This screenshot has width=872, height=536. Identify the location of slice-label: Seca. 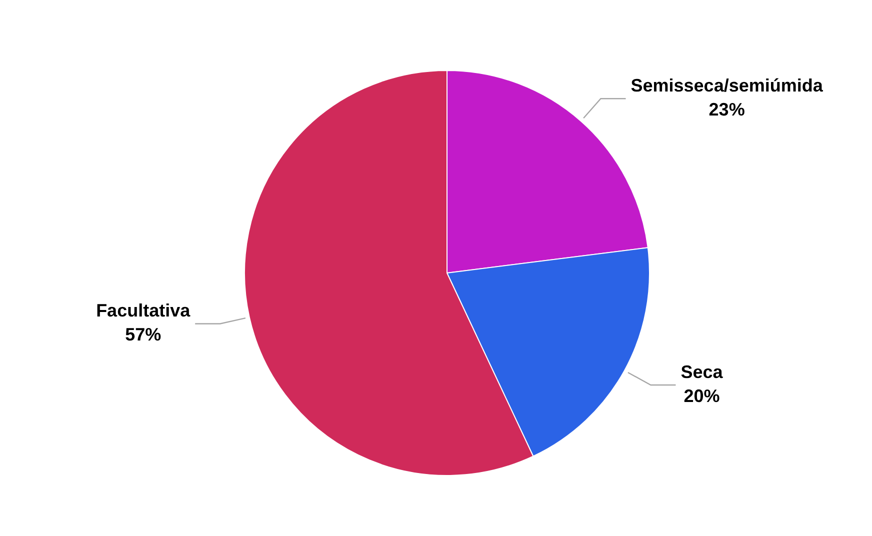
(702, 372).